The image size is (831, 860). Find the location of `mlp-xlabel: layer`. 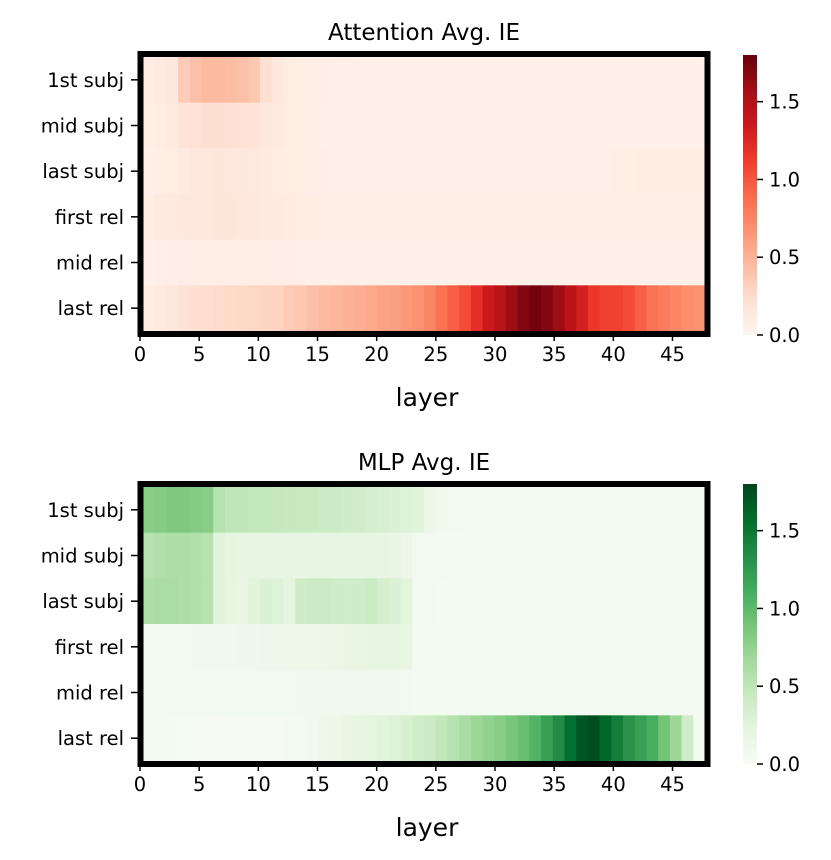

mlp-xlabel: layer is located at coordinates (427, 827).